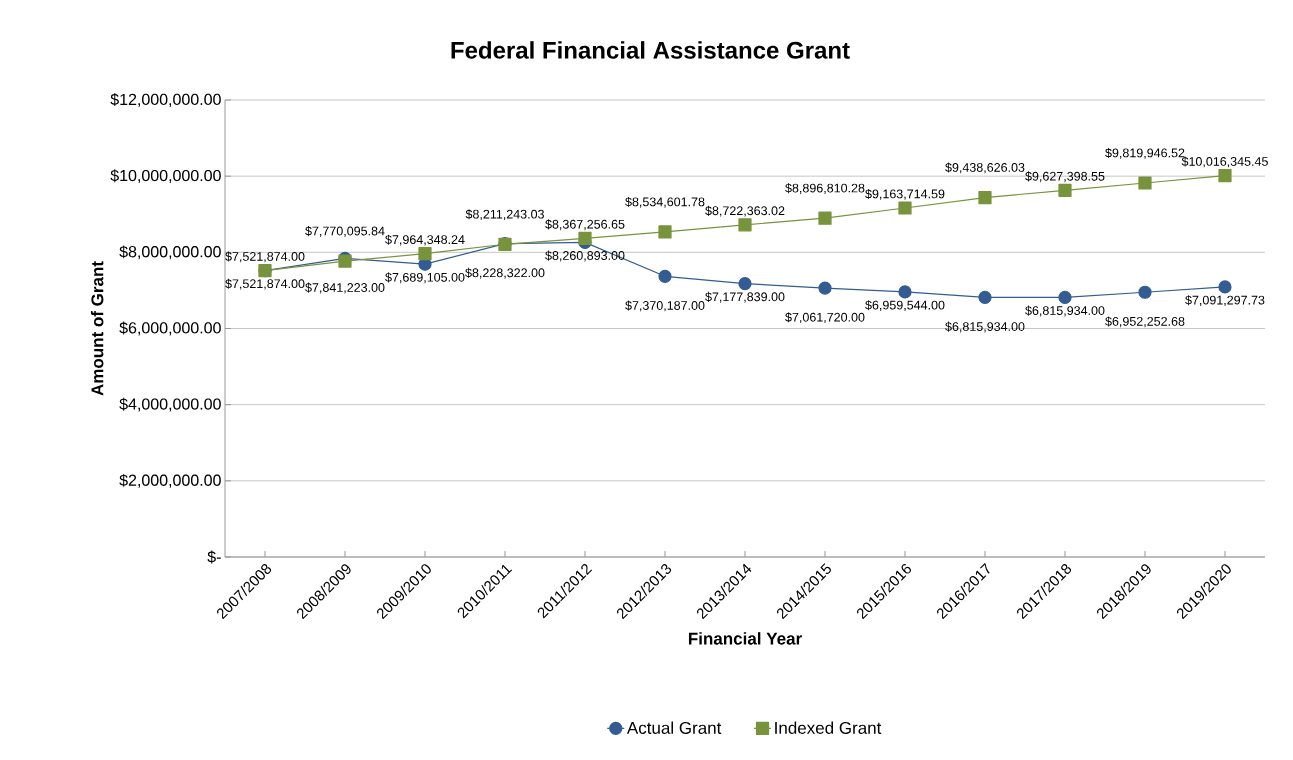 This screenshot has width=1293, height=760. I want to click on y-tick-label: $2,000,000.00, so click(170, 480).